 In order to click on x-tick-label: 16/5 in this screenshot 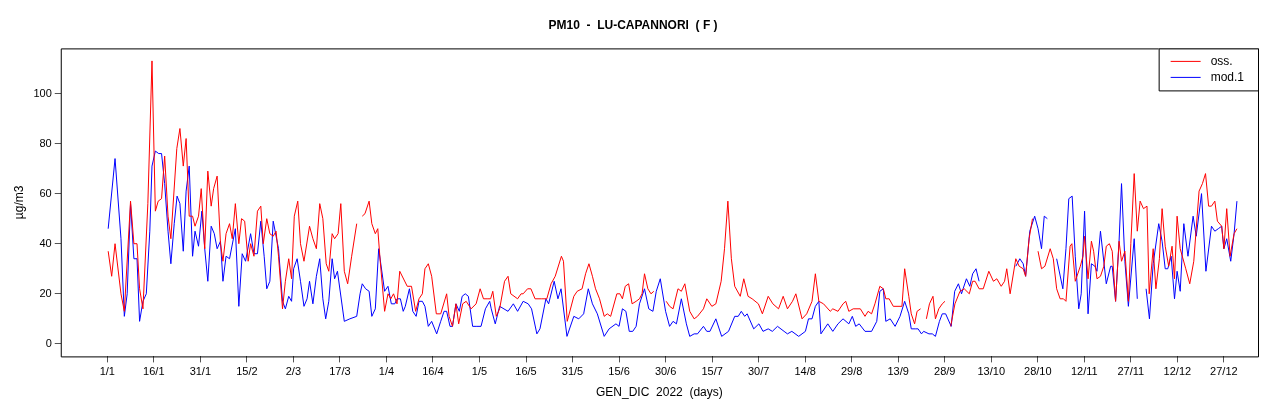, I will do `click(526, 371)`.